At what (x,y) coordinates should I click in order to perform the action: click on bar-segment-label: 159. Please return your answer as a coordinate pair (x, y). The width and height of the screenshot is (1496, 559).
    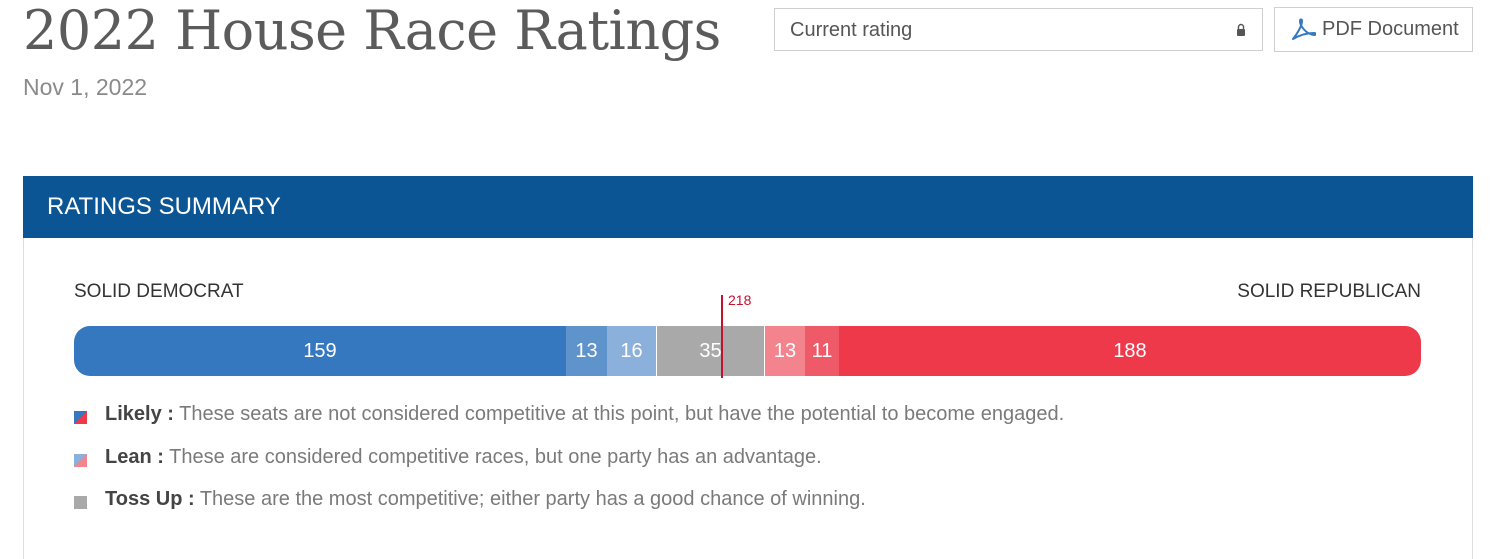
    Looking at the image, I should click on (320, 350).